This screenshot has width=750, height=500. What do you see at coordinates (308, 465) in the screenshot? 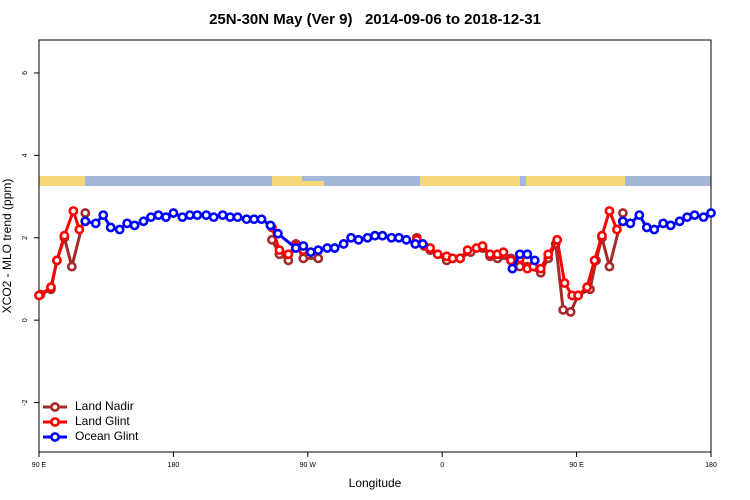
I see `x-tick-label: 90 W` at bounding box center [308, 465].